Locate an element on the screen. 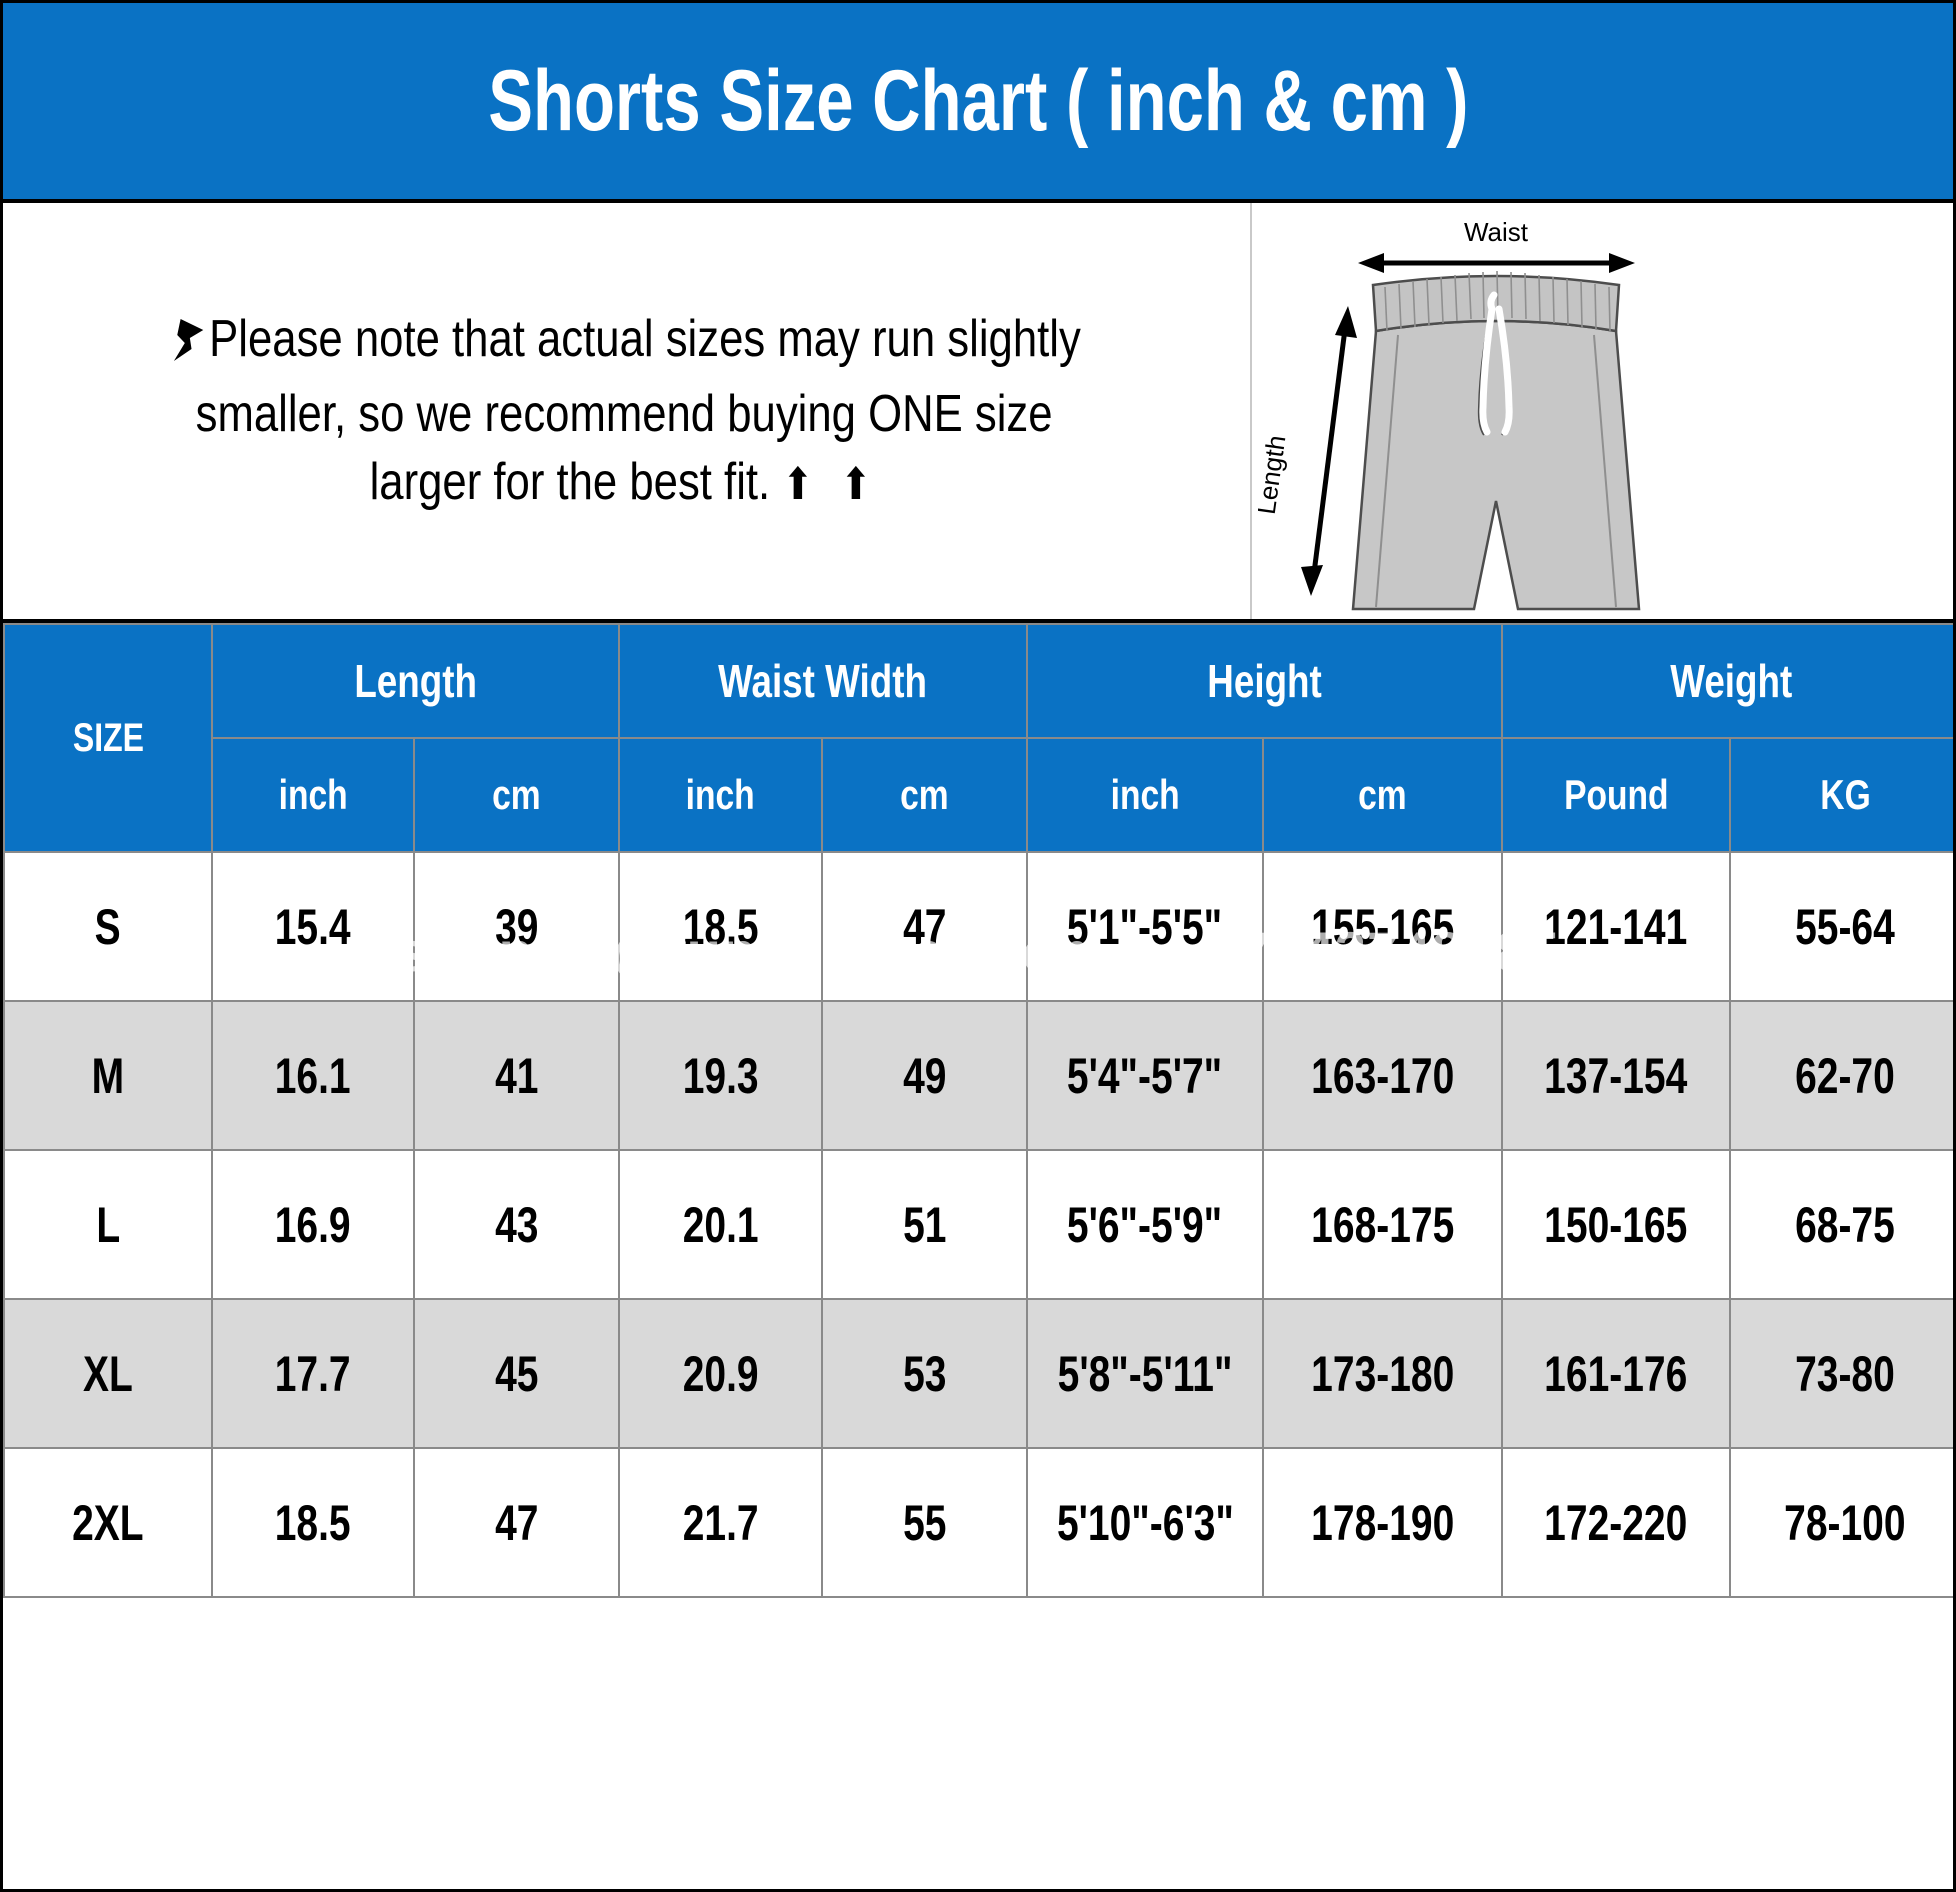 The width and height of the screenshot is (1956, 1892). header-group-weight: Weight is located at coordinates (1727, 681).